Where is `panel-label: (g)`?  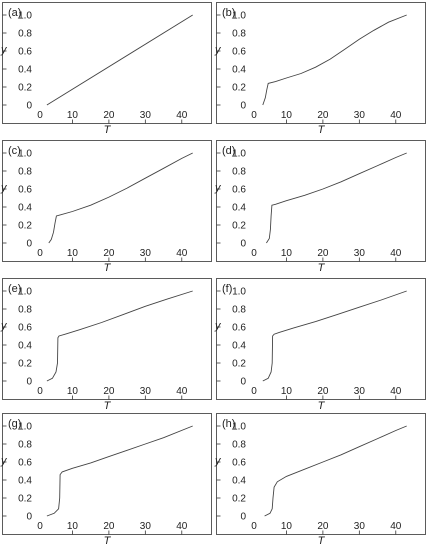 panel-label: (g) is located at coordinates (14, 424).